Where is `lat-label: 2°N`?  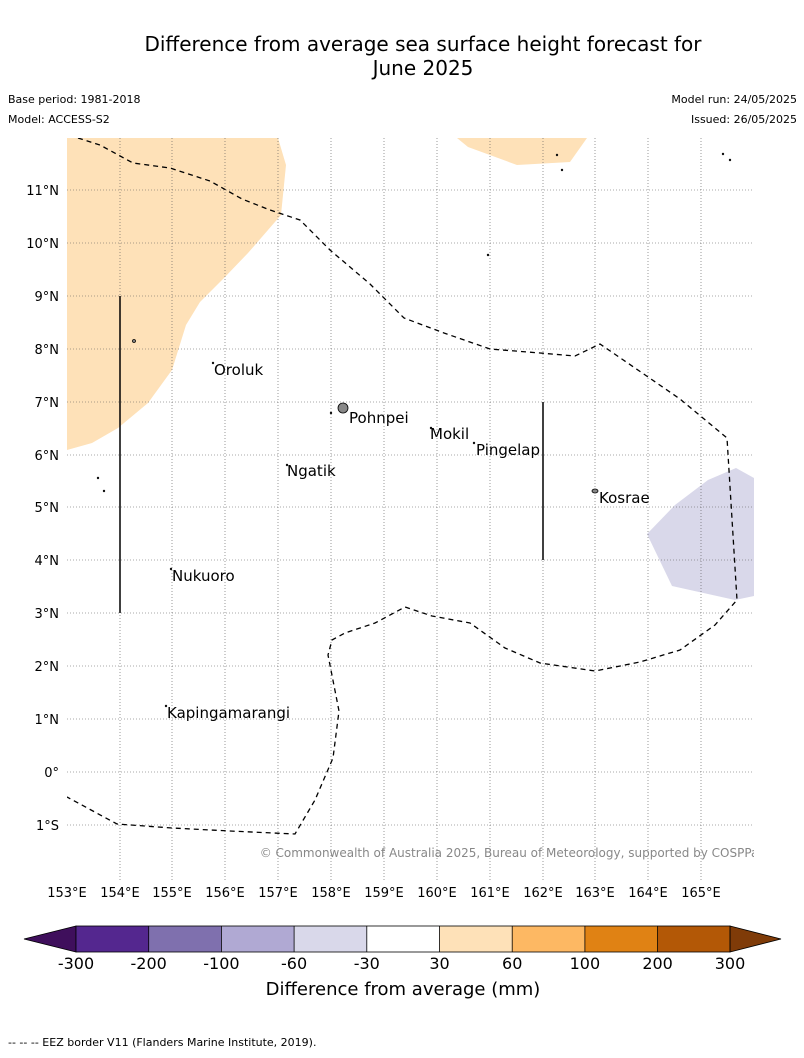 lat-label: 2°N is located at coordinates (47, 667).